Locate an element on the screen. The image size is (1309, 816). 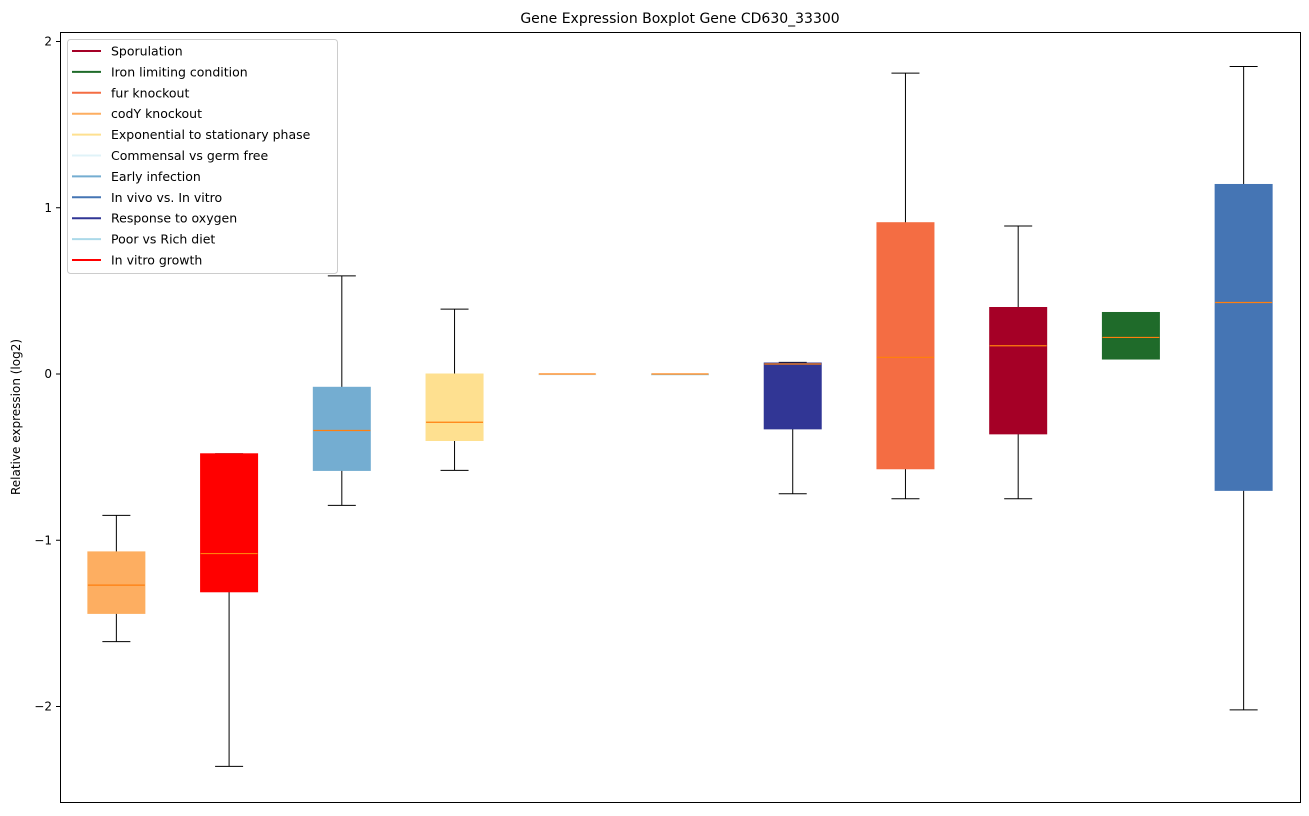
legend-label: Response to oxygen is located at coordinates (174, 218).